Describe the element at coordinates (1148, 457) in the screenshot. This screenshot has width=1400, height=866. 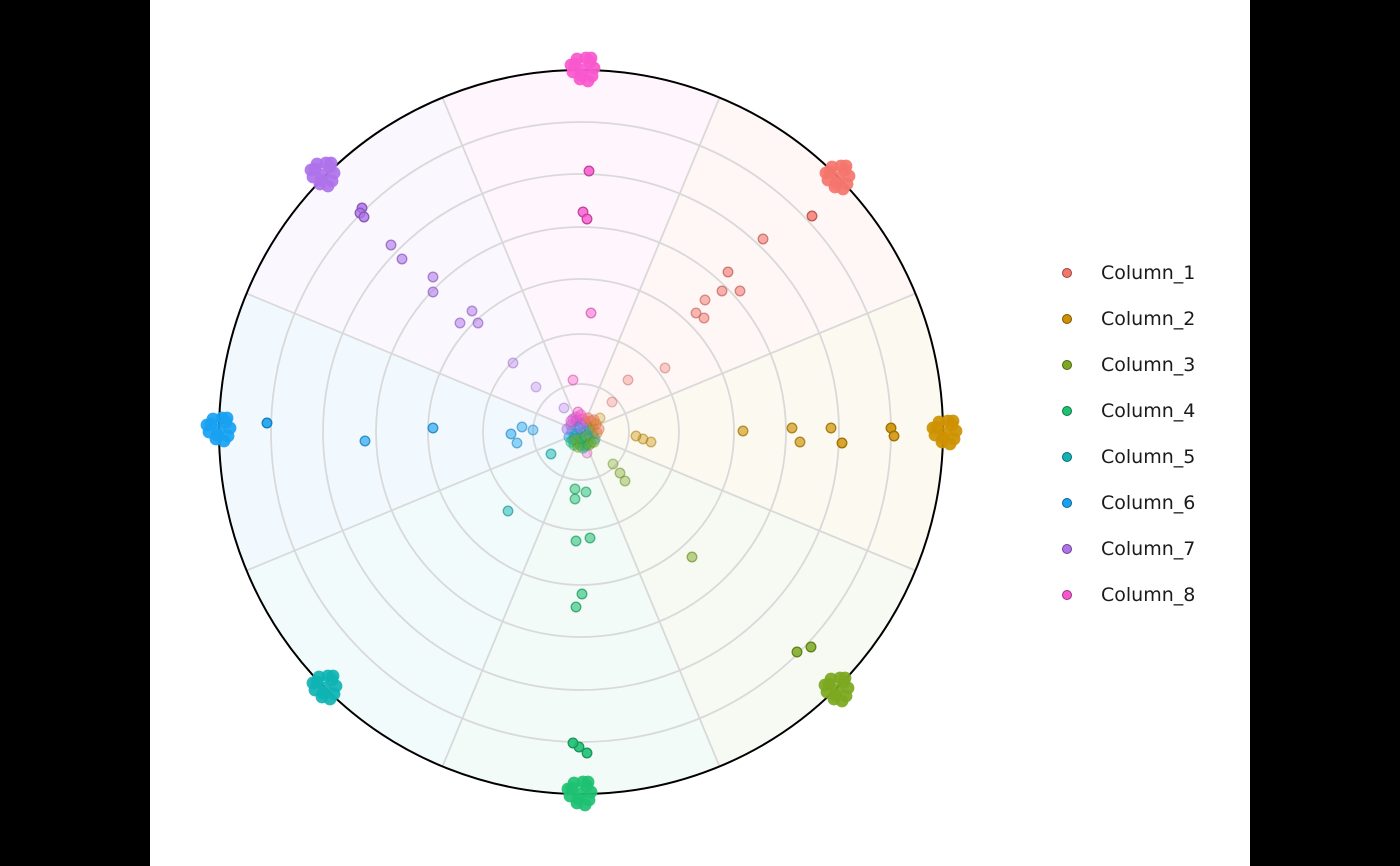
I see `legend-item-label: Column_5` at that location.